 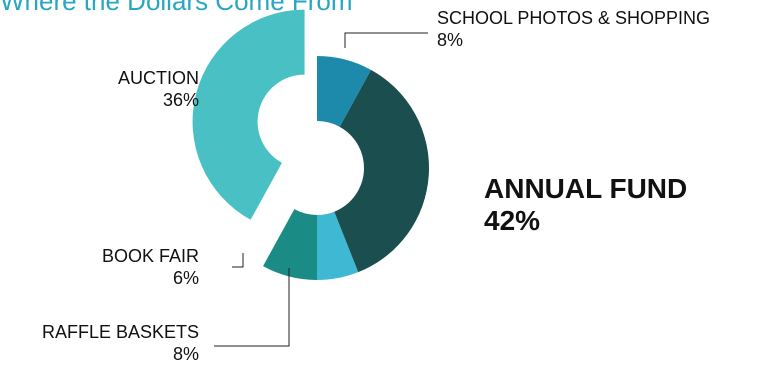 I want to click on slice-auction, so click(x=382, y=171).